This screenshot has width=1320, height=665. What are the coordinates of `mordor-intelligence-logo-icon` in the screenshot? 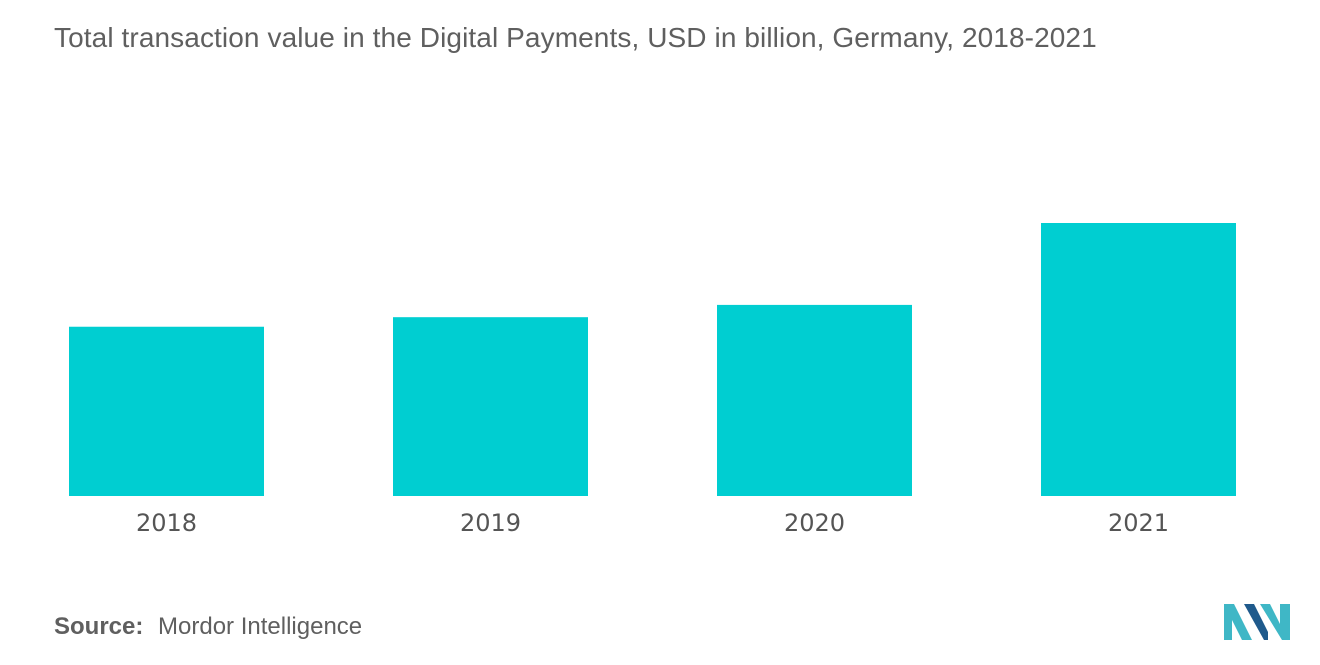 It's located at (1257, 622).